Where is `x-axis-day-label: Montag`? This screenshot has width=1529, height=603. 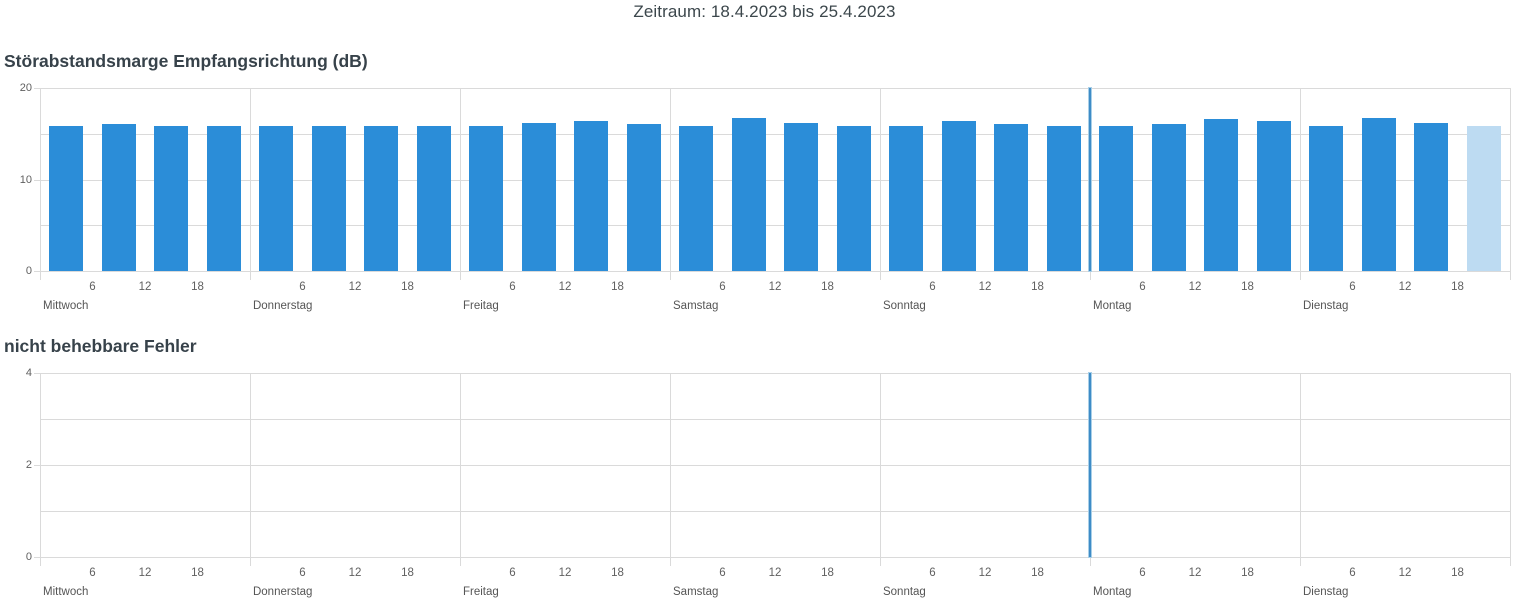
x-axis-day-label: Montag is located at coordinates (1112, 306).